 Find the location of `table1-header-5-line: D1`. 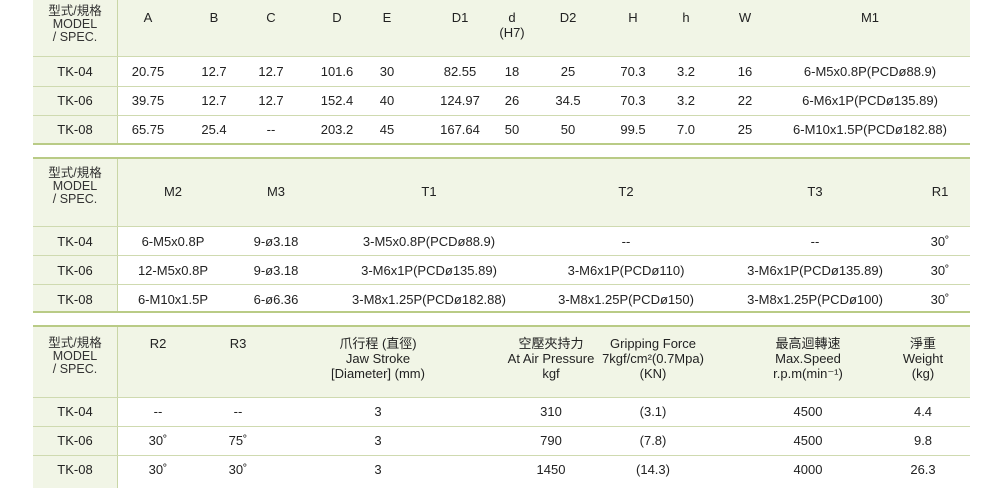

table1-header-5-line: D1 is located at coordinates (460, 17).